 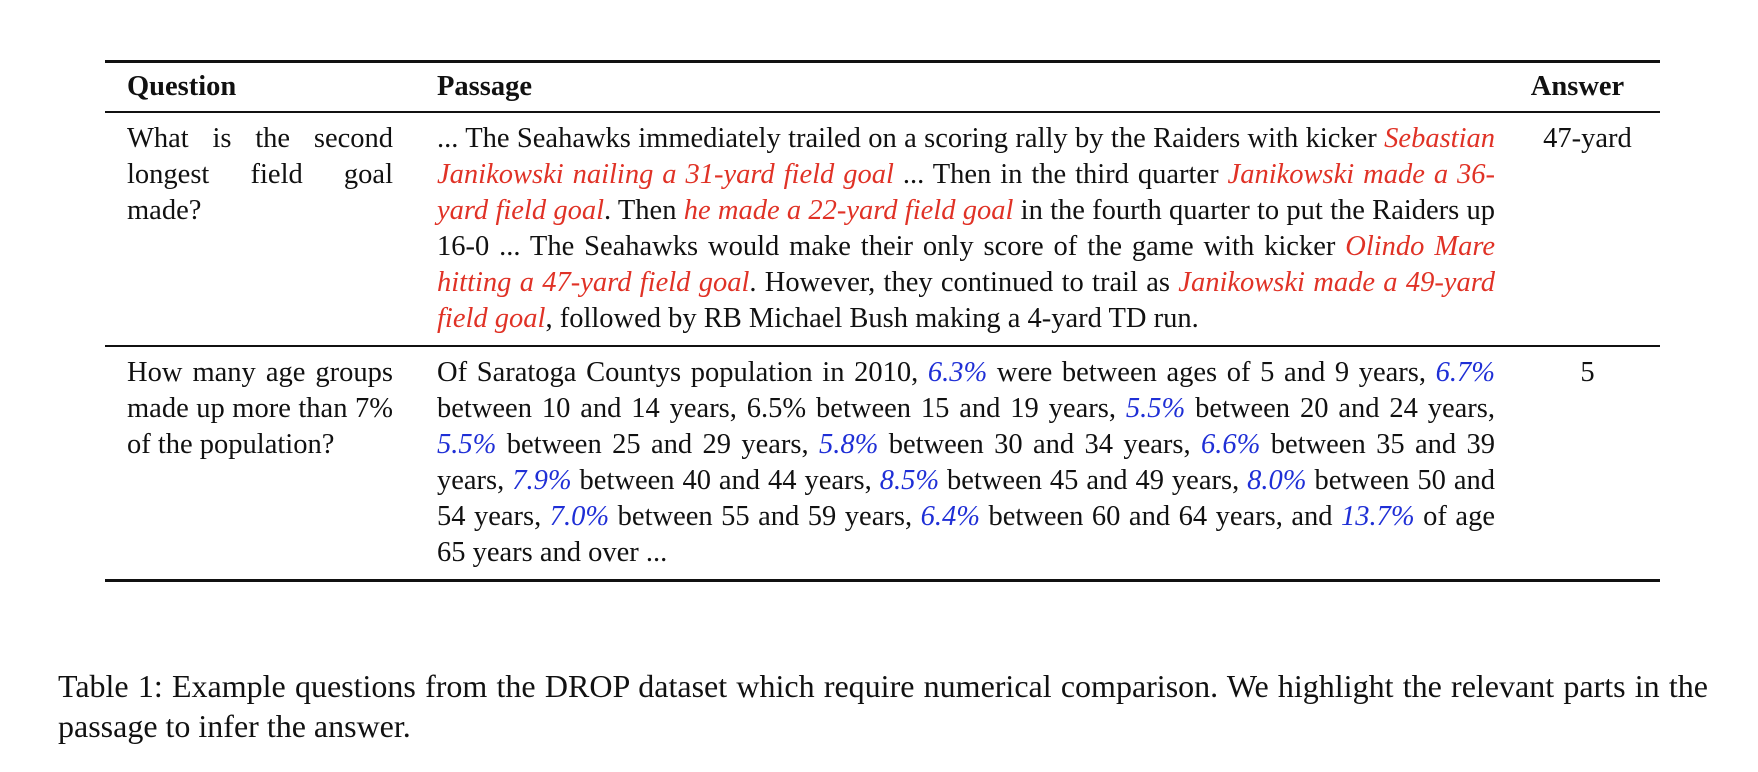 What do you see at coordinates (966, 192) in the screenshot?
I see `highlighted-span: Janikowski made a 36-yard field goal` at bounding box center [966, 192].